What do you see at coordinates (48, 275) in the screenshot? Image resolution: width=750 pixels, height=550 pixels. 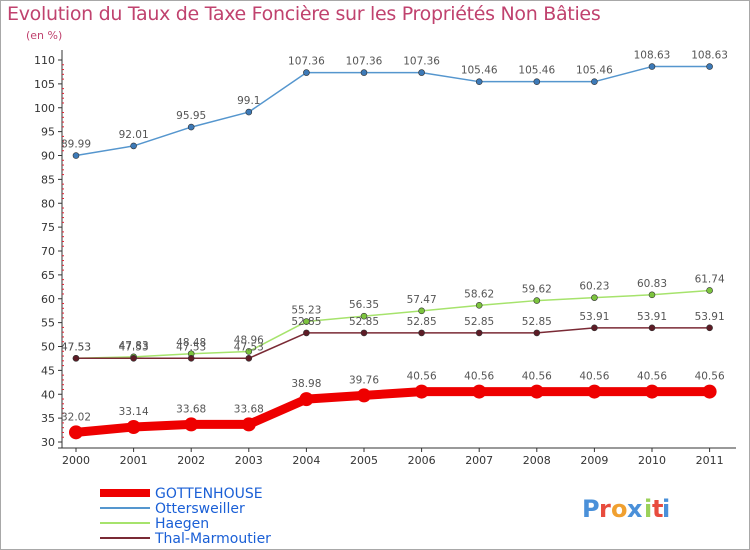 I see `y-tick-label: 65` at bounding box center [48, 275].